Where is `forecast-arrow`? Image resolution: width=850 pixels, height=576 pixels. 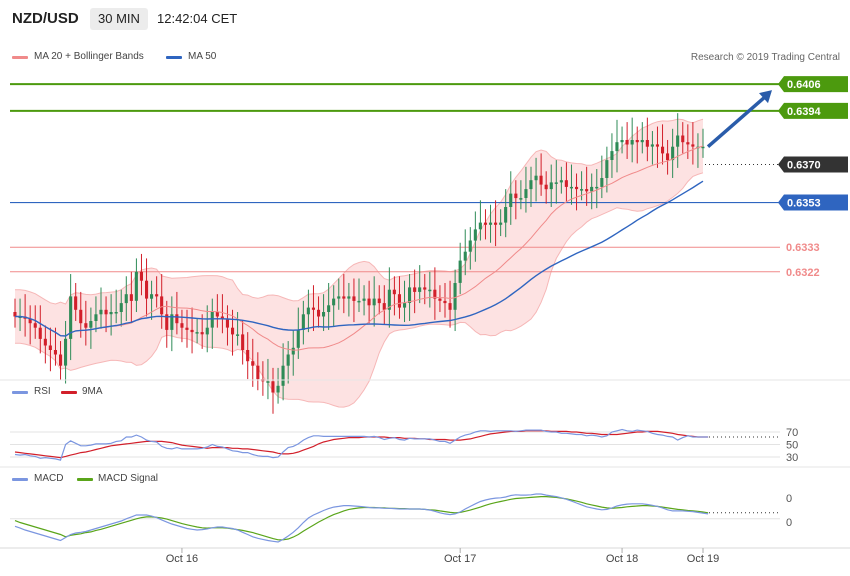
forecast-arrow is located at coordinates (739, 119).